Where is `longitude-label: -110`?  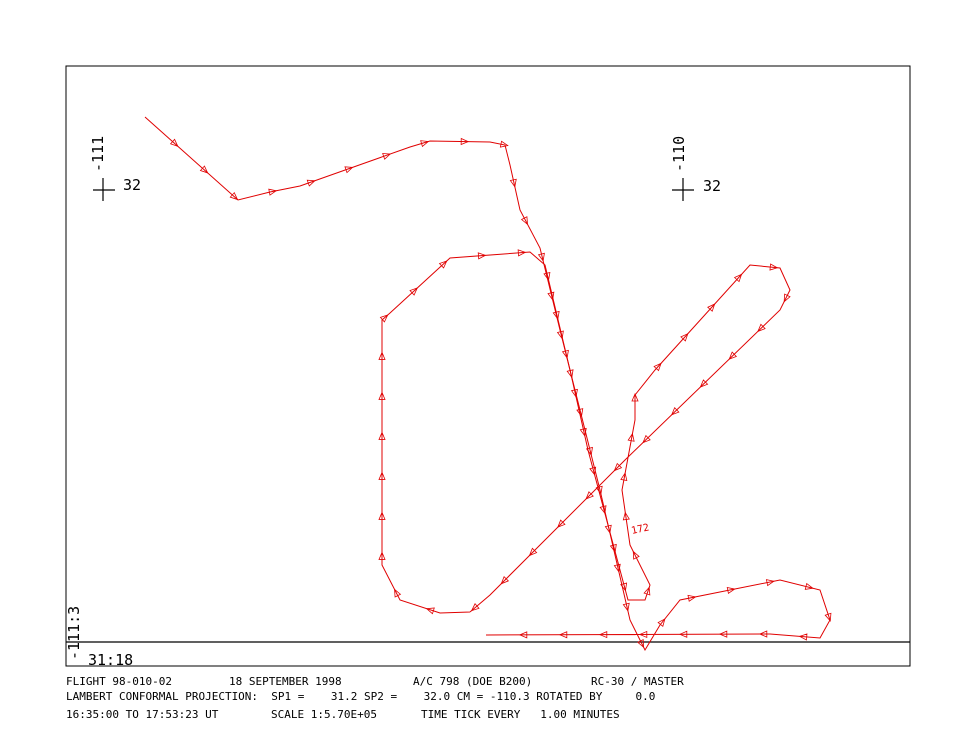
longitude-label: -110 is located at coordinates (679, 154).